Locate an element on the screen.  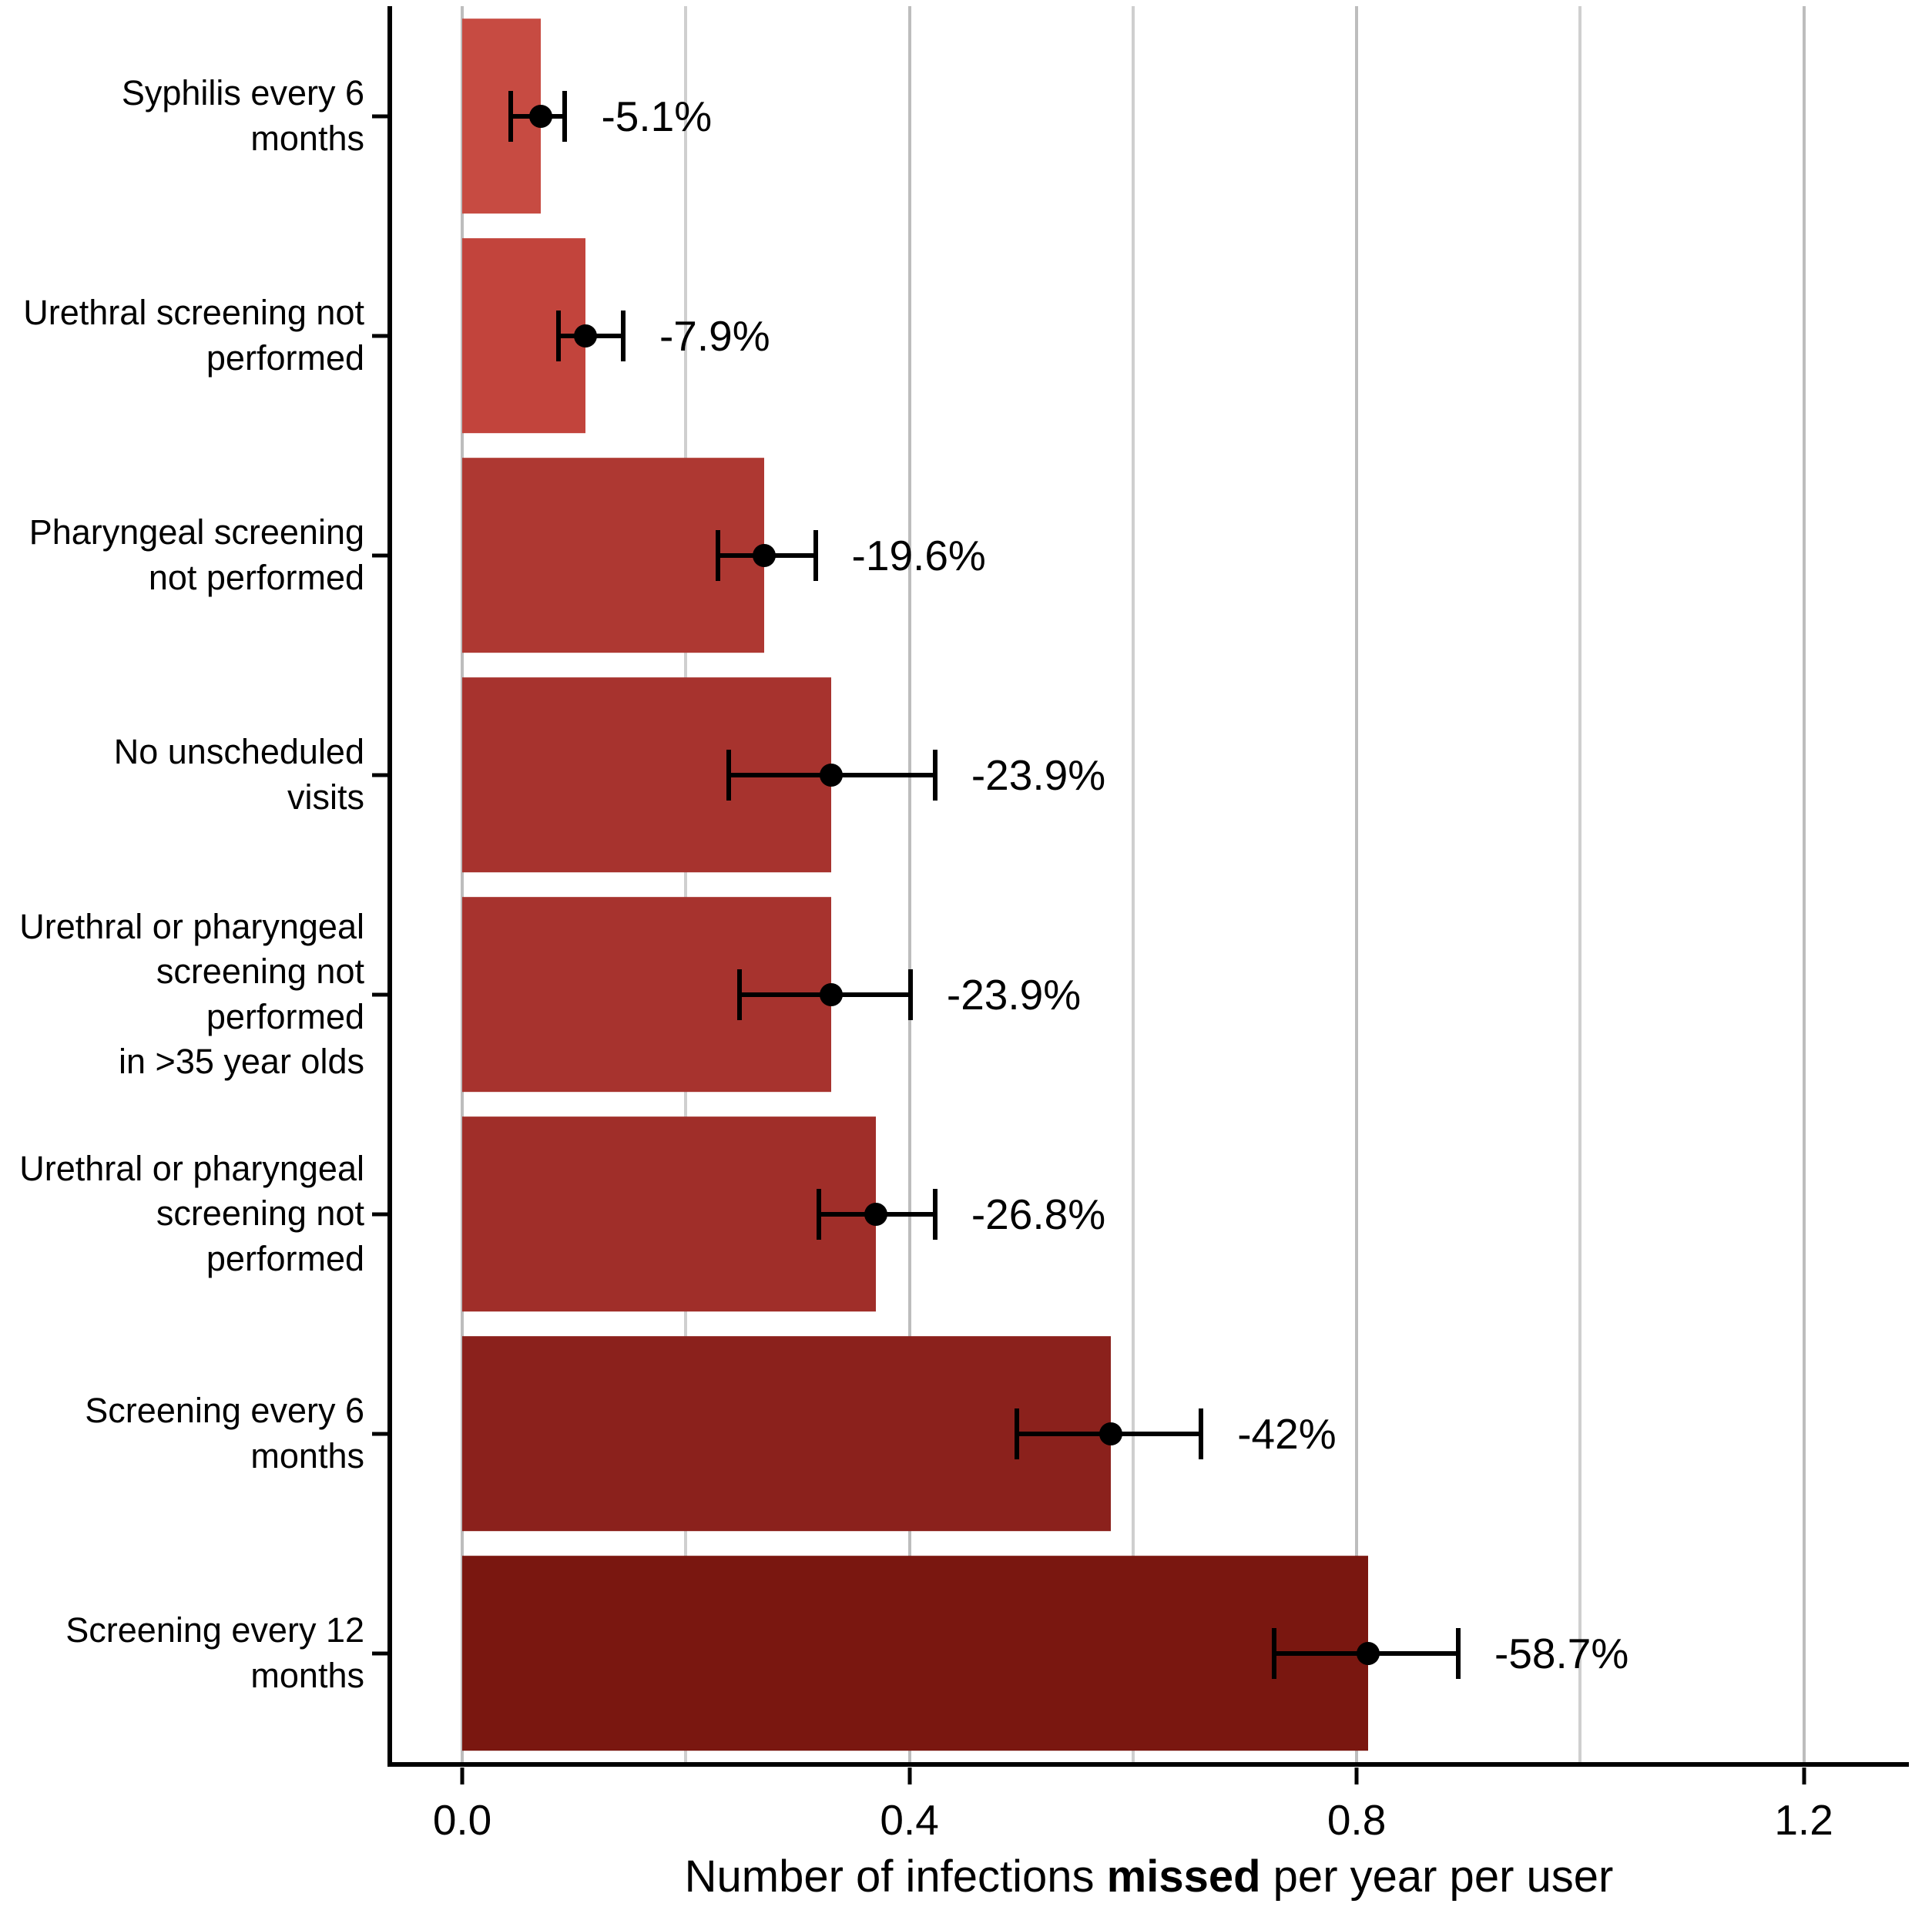
bar-row: -42% is located at coordinates (1149, 1433).